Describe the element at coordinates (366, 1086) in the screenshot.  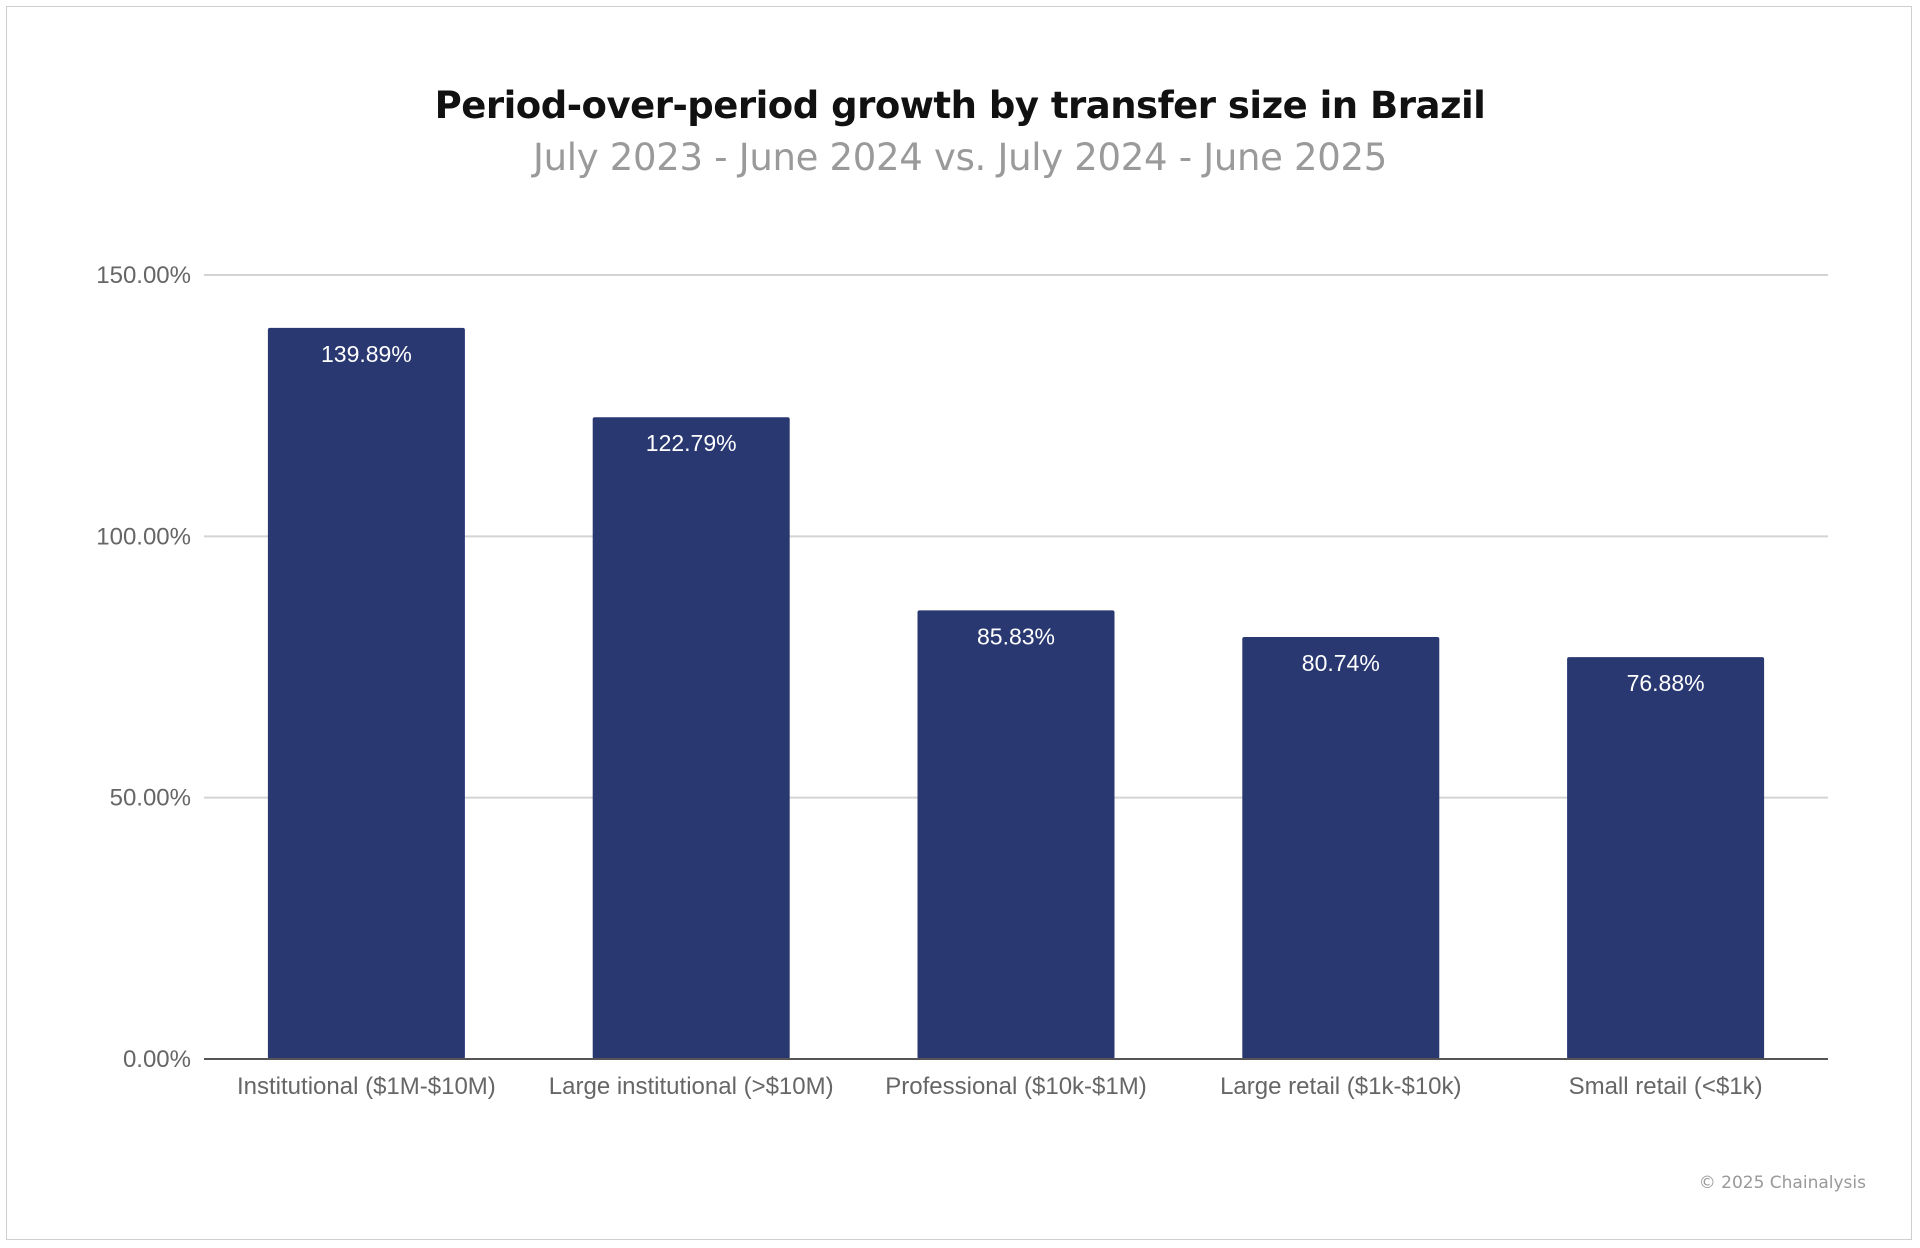
I see `x-tick-label: Institutional ($1M-$10M)` at that location.